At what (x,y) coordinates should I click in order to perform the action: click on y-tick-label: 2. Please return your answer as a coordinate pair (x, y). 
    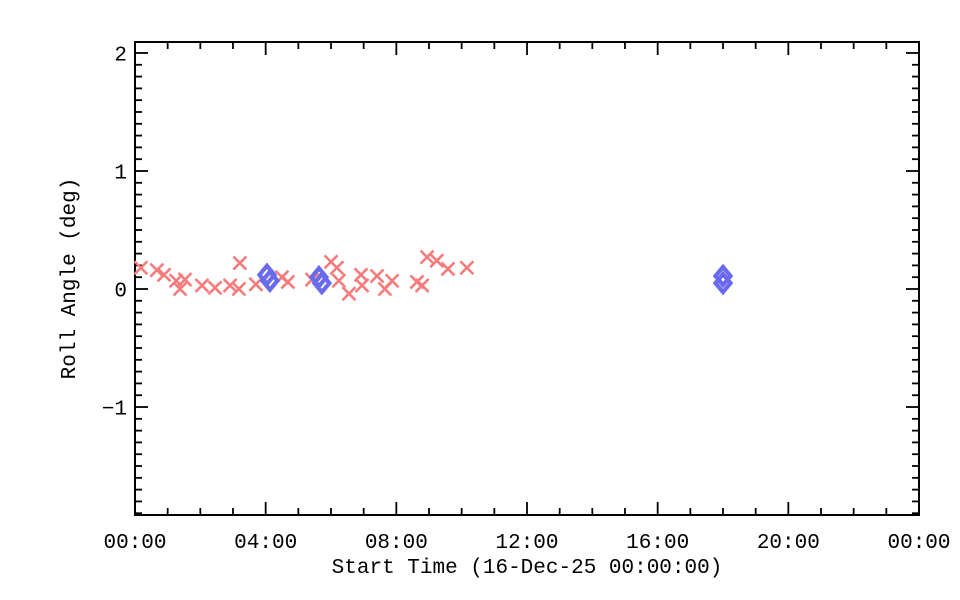
    Looking at the image, I should click on (120, 55).